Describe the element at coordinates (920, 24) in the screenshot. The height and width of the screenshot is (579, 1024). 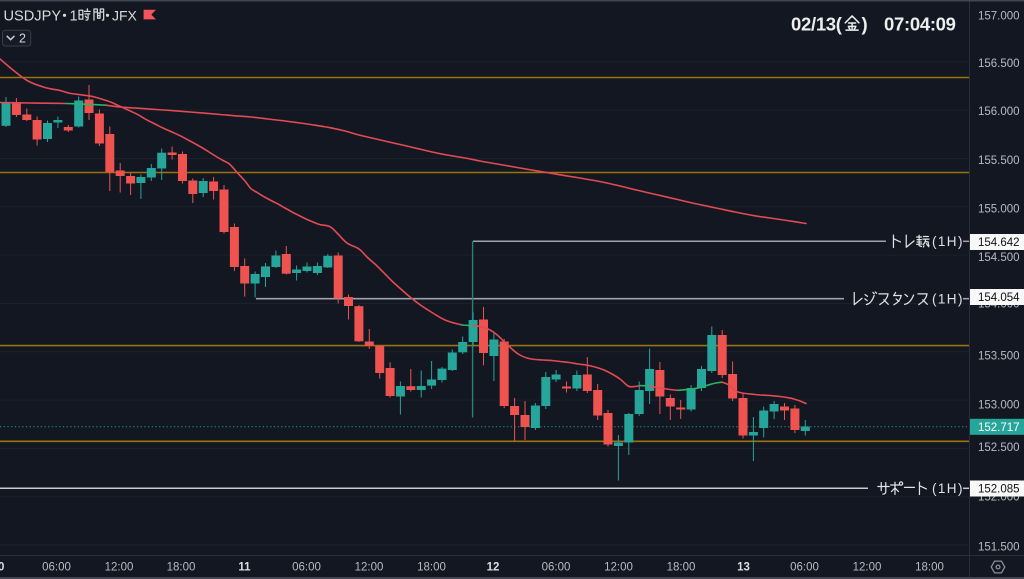
I see `svg-text: 07:04:09` at that location.